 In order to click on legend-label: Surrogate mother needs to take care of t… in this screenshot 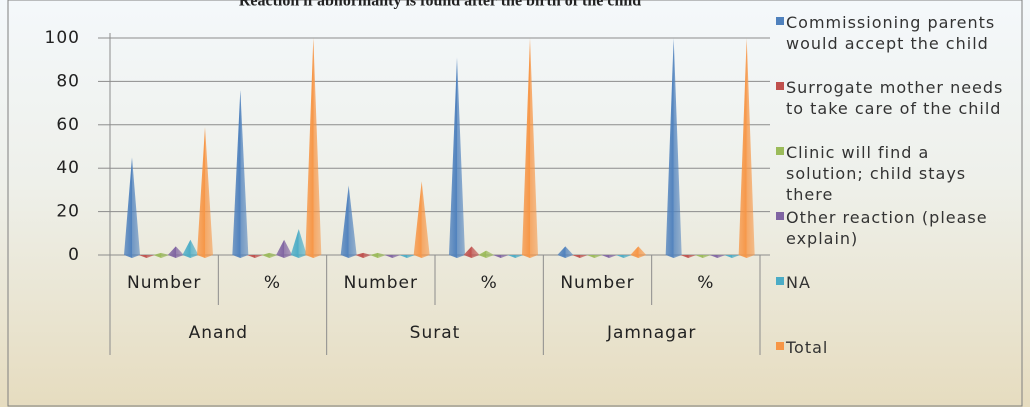, I will do `click(895, 98)`.